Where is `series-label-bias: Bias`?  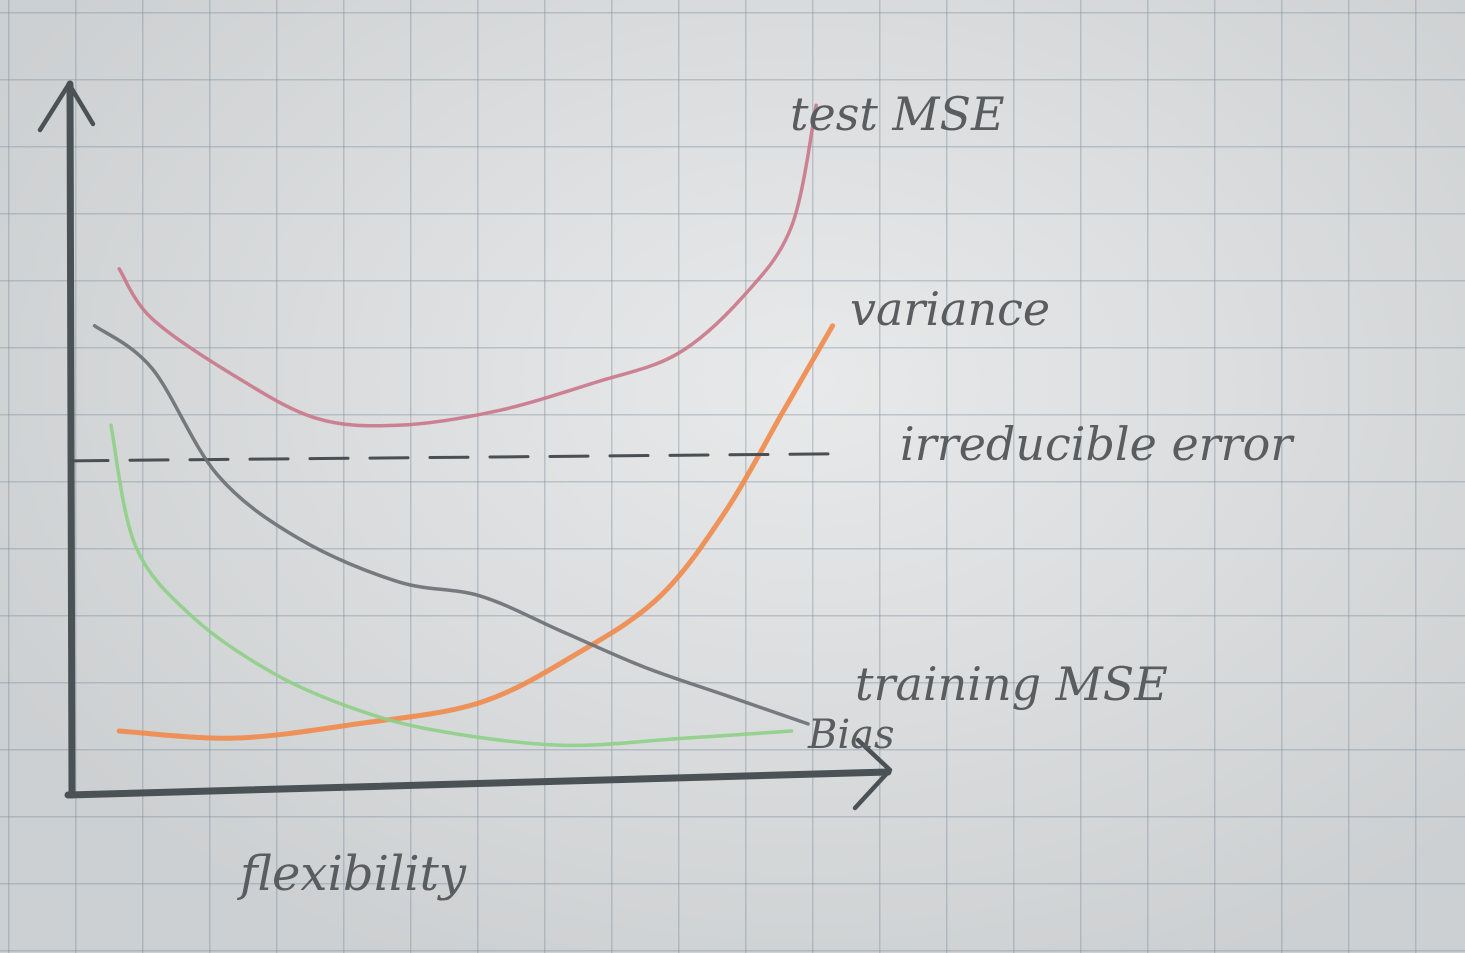
series-label-bias: Bias is located at coordinates (851, 735).